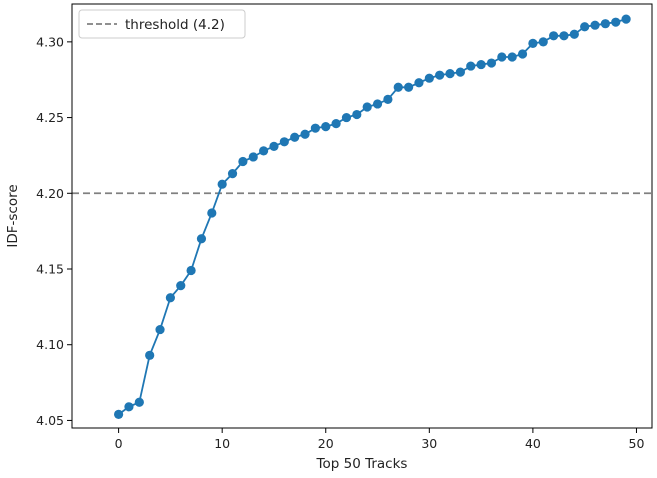 The image size is (657, 478). Describe the element at coordinates (637, 443) in the screenshot. I see `x-tick-label: 50` at that location.